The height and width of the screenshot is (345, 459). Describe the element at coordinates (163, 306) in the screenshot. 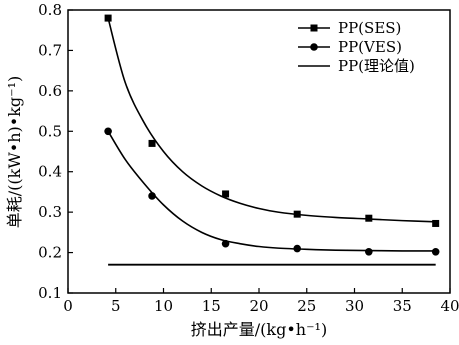

I see `x-tick-label: 10` at that location.